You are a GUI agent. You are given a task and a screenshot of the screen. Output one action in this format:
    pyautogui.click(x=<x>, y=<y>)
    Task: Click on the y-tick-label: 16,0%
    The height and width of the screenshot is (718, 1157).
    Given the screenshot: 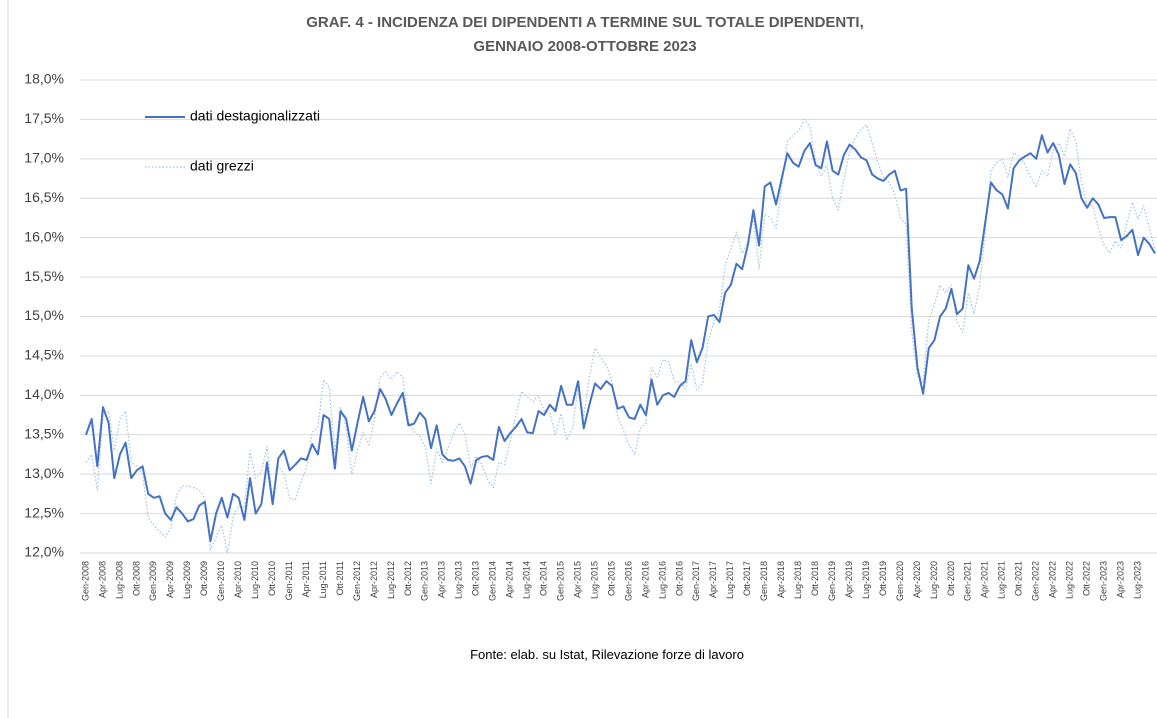 What is the action you would take?
    pyautogui.click(x=44, y=236)
    